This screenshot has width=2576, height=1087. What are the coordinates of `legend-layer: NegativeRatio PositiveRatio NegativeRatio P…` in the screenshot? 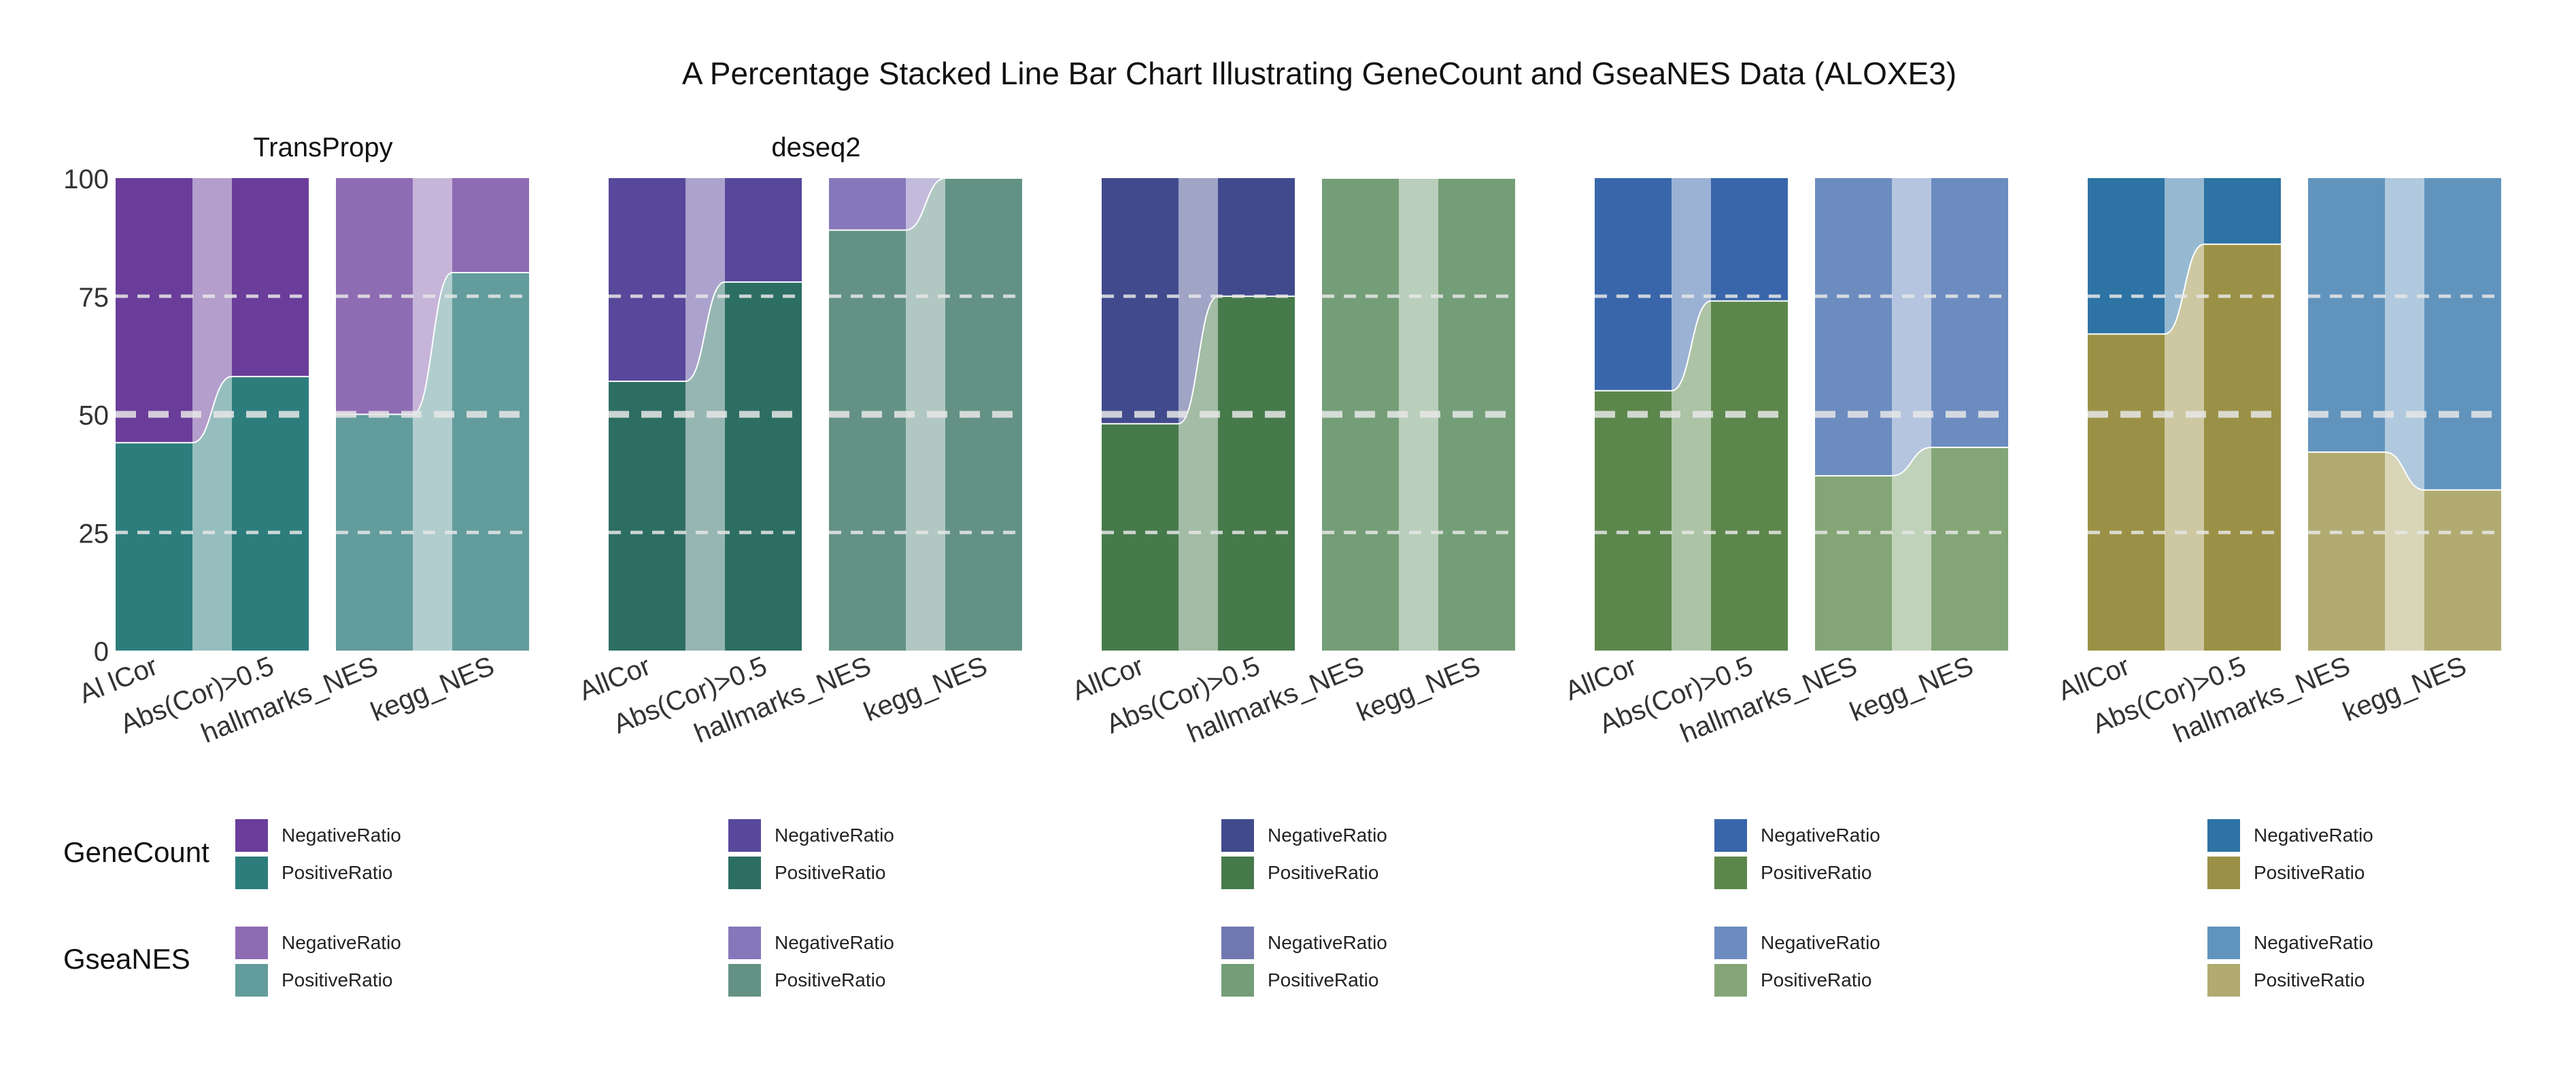 It's located at (1218, 908).